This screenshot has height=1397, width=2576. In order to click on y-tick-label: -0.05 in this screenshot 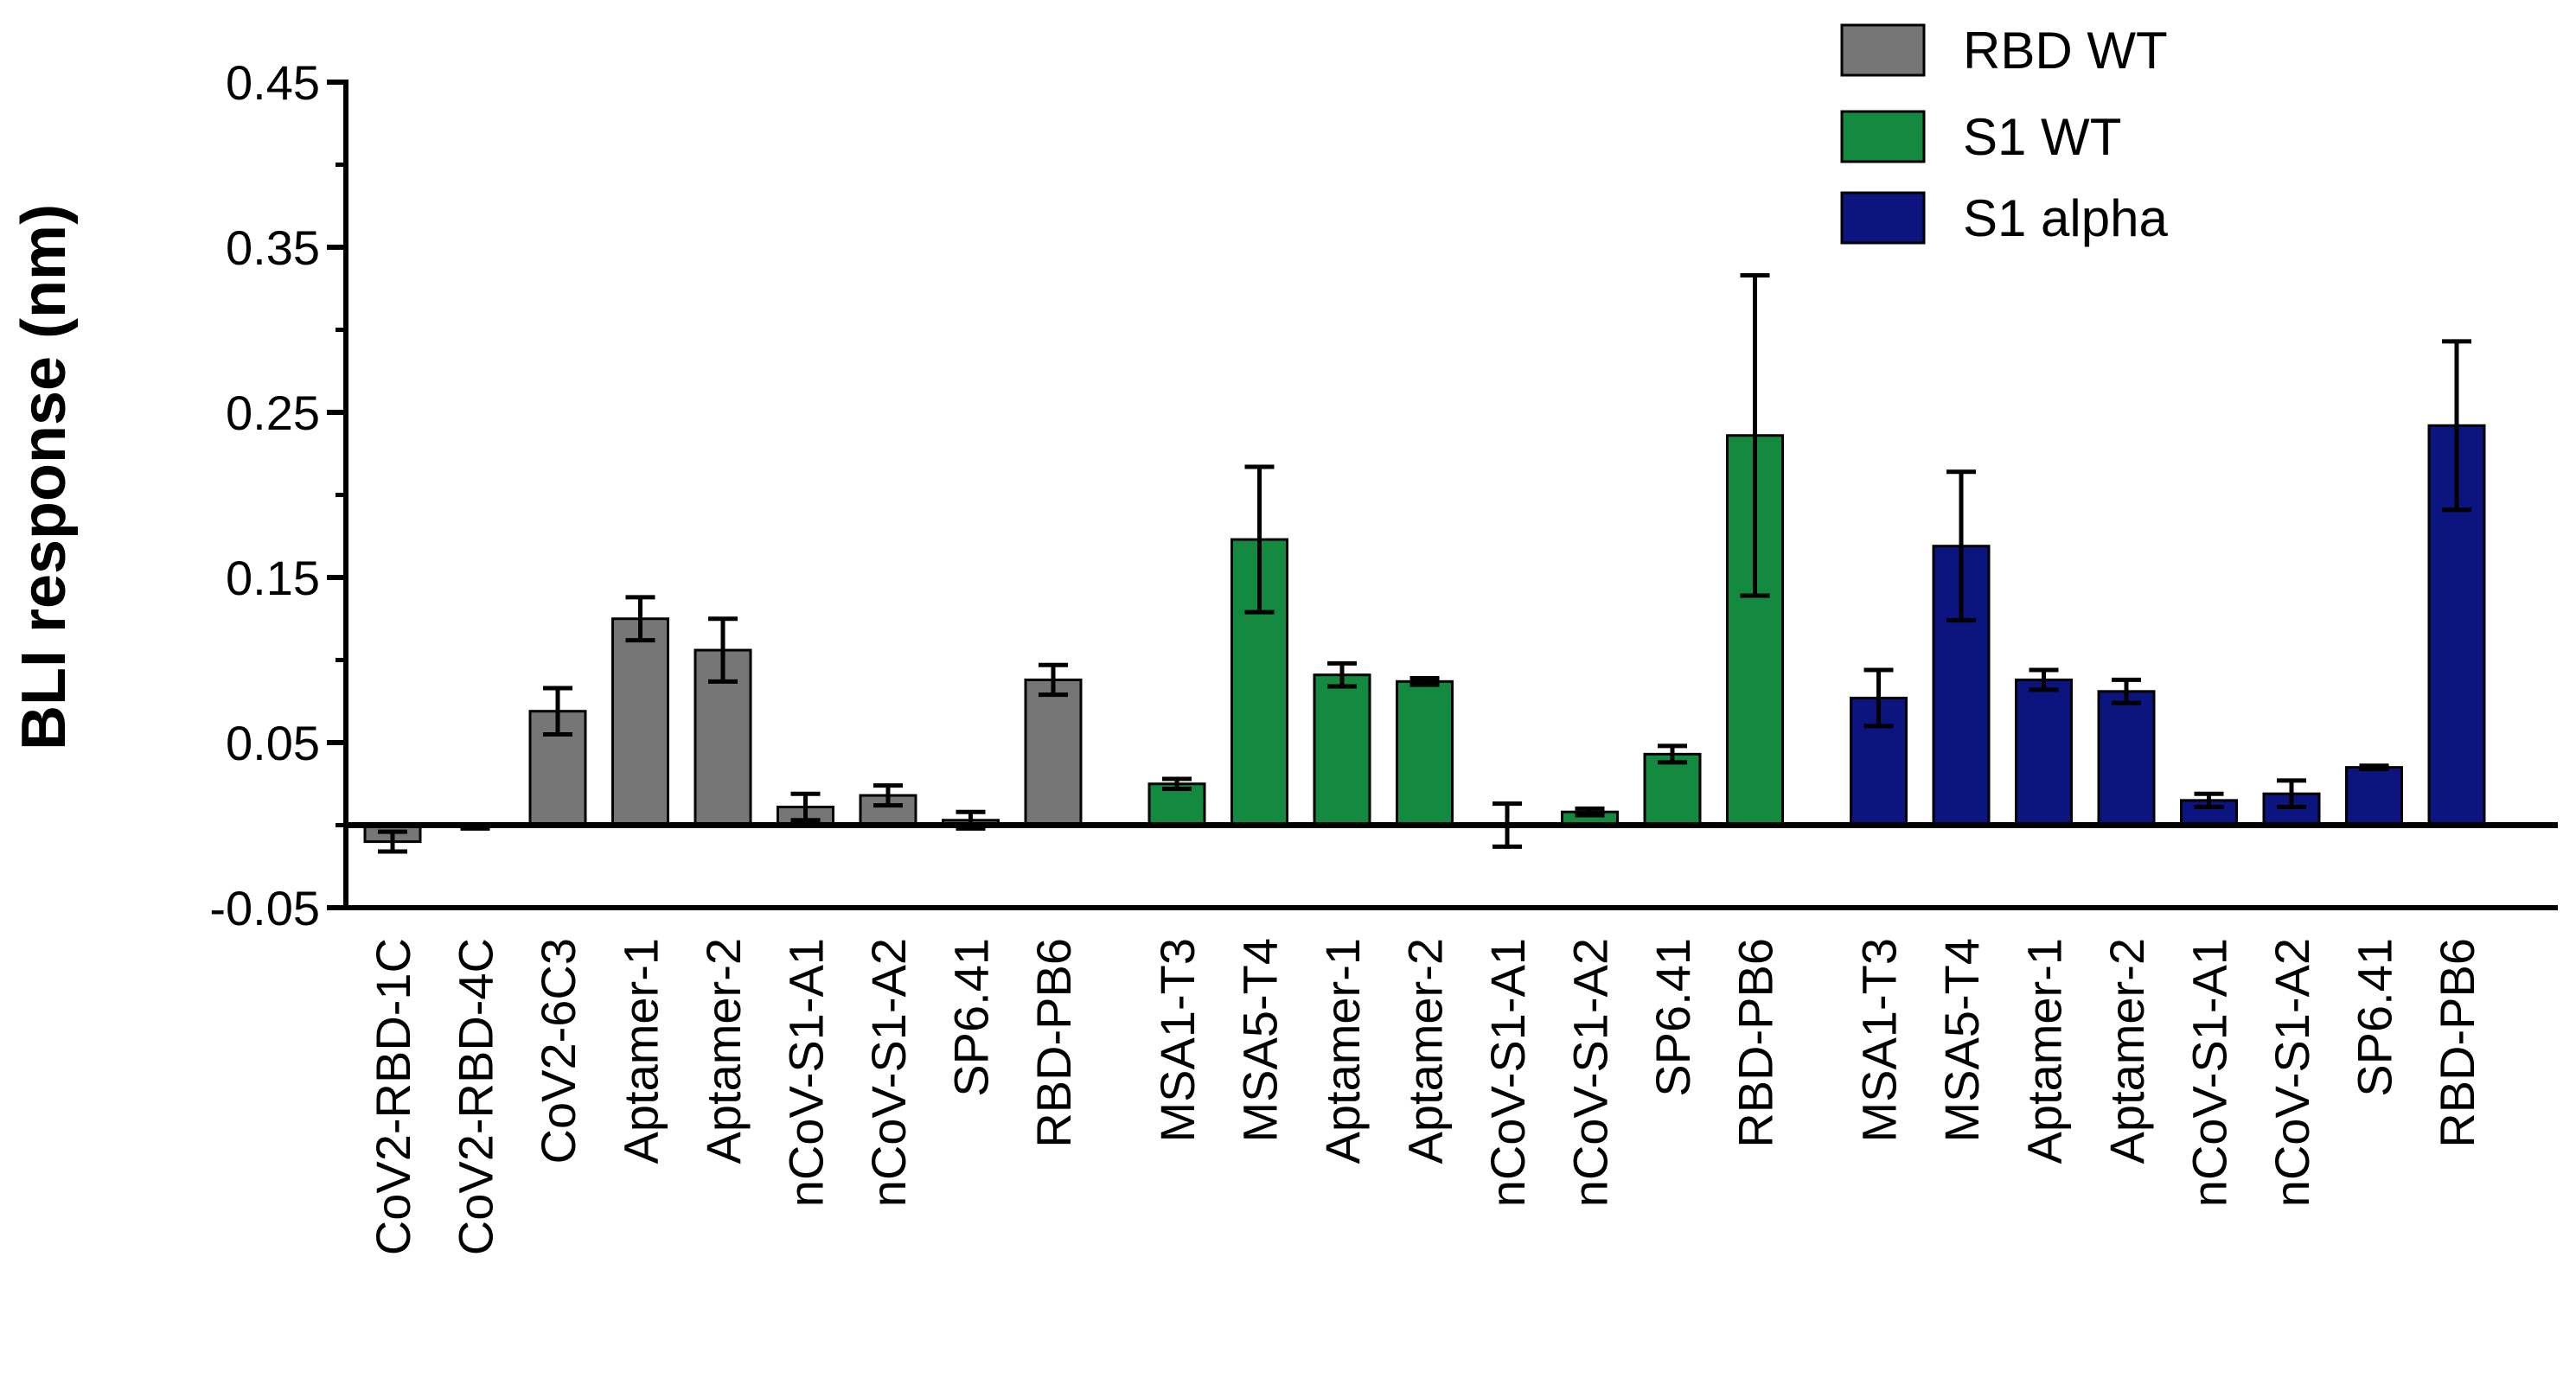, I will do `click(264, 908)`.